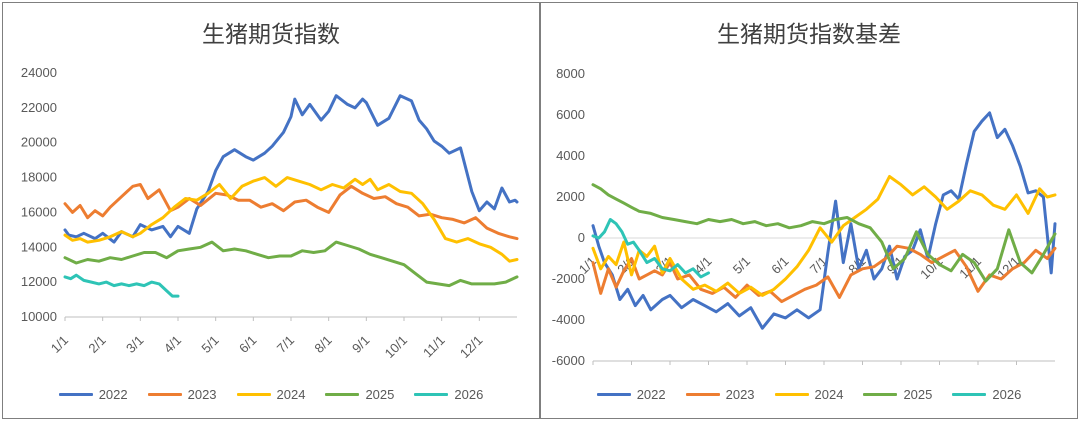 This screenshot has width=1080, height=427. I want to click on y-tick-label: 20000, so click(39, 142).